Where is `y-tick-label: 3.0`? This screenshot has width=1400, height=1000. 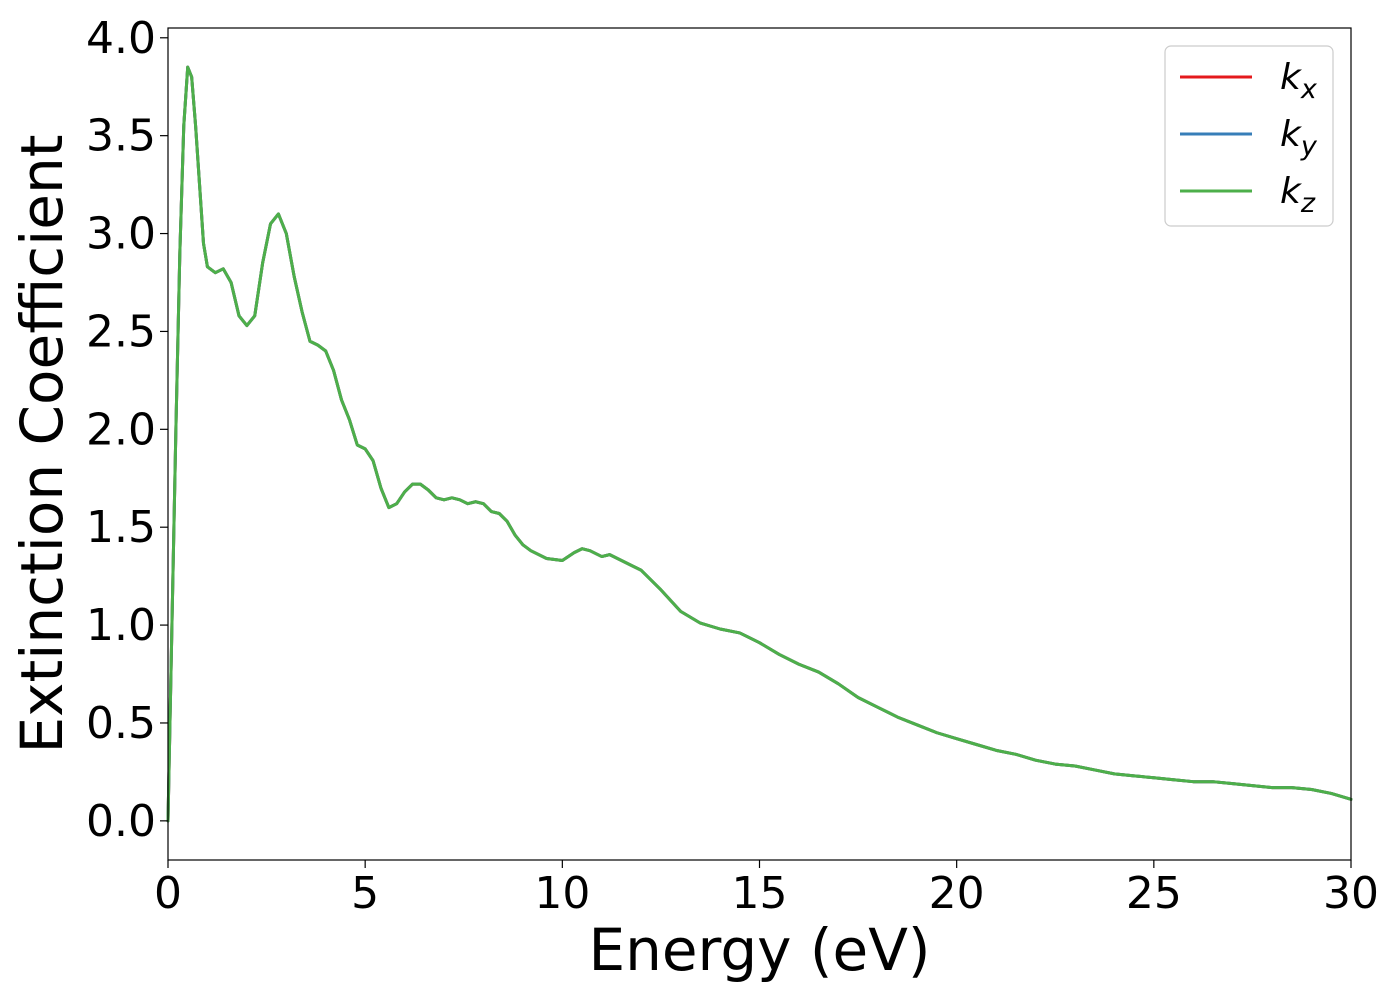 y-tick-label: 3.0 is located at coordinates (121, 234).